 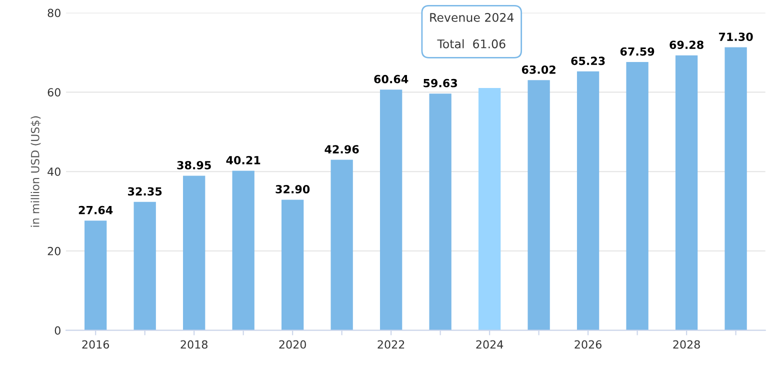 I want to click on y-tick-label: 60, so click(x=54, y=92).